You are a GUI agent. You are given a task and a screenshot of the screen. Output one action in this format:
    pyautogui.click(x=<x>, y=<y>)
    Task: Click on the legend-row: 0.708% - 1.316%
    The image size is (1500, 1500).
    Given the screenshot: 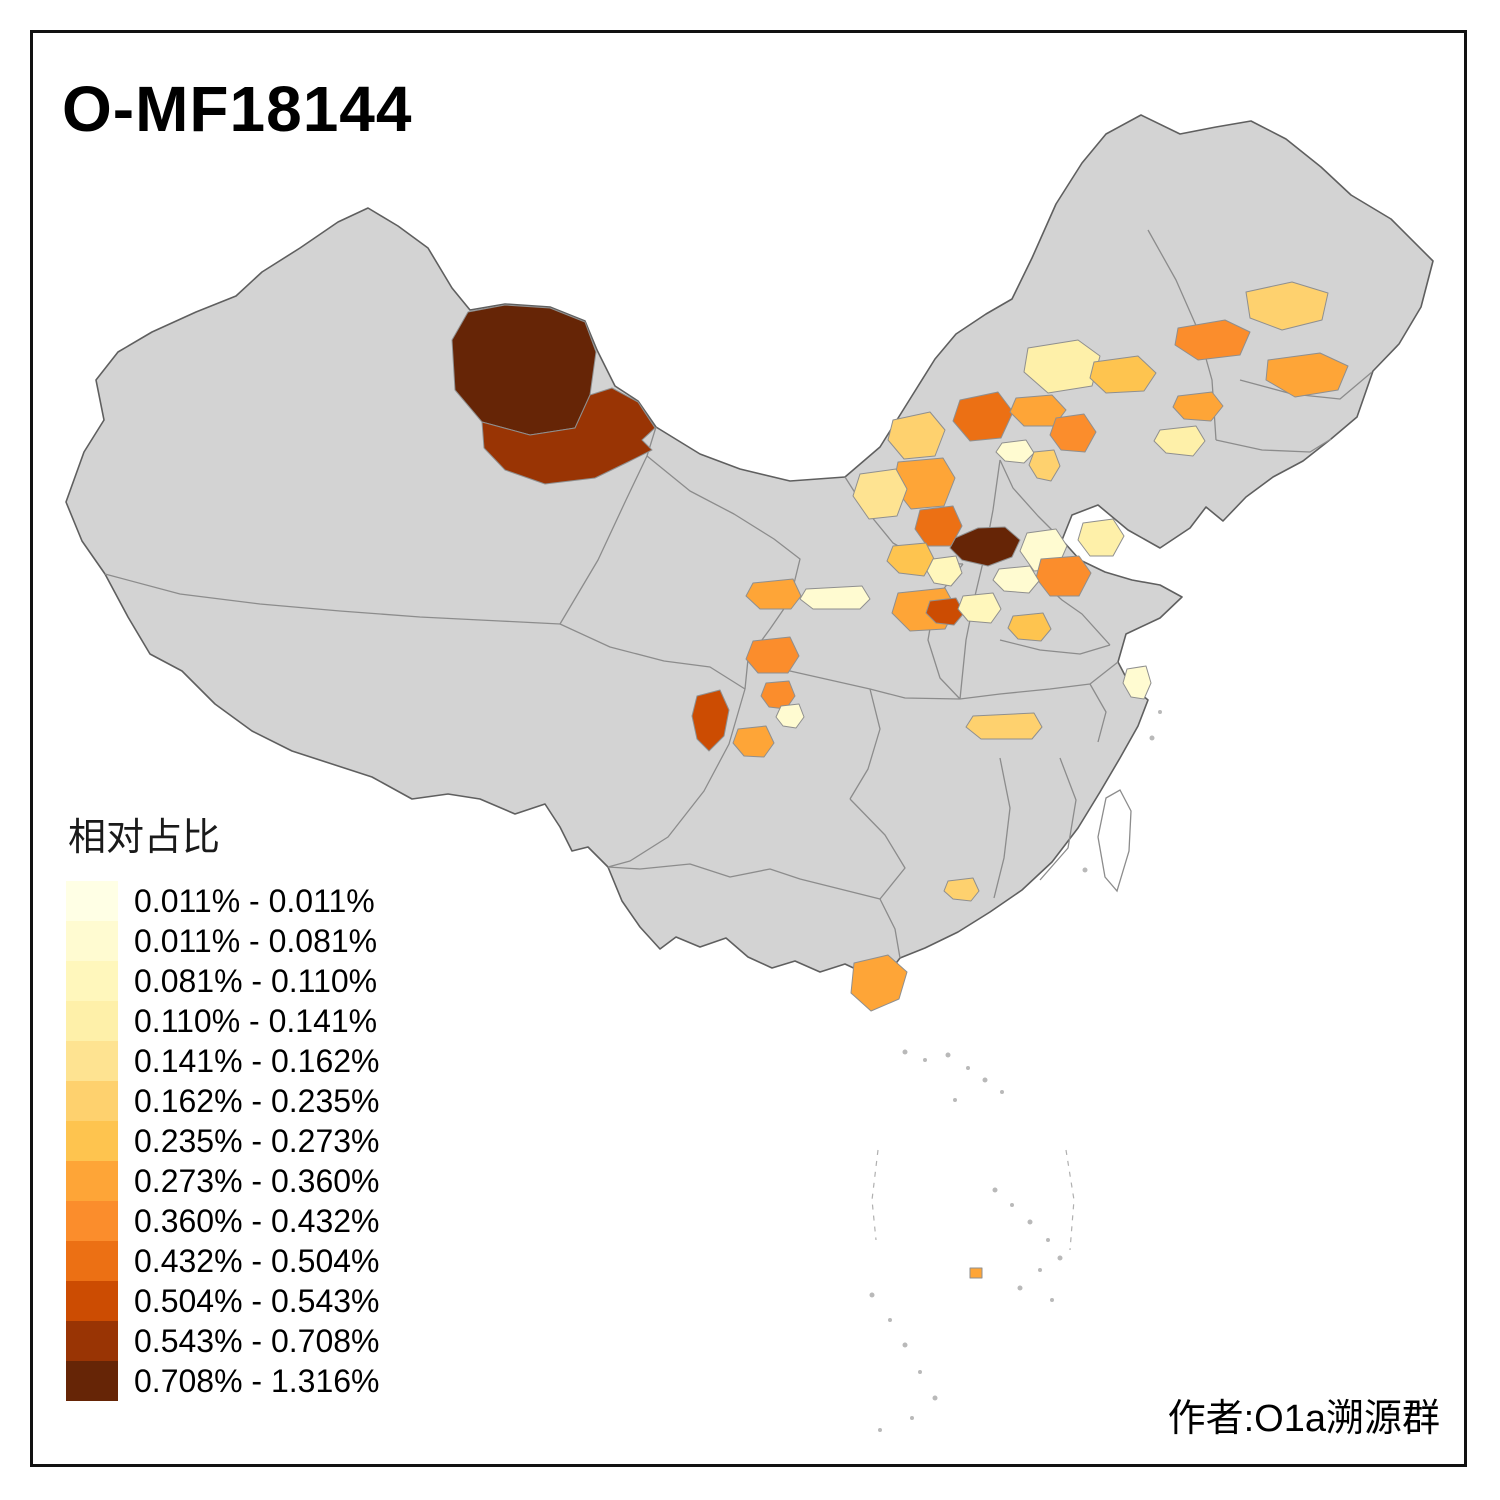 What is the action you would take?
    pyautogui.click(x=223, y=1381)
    